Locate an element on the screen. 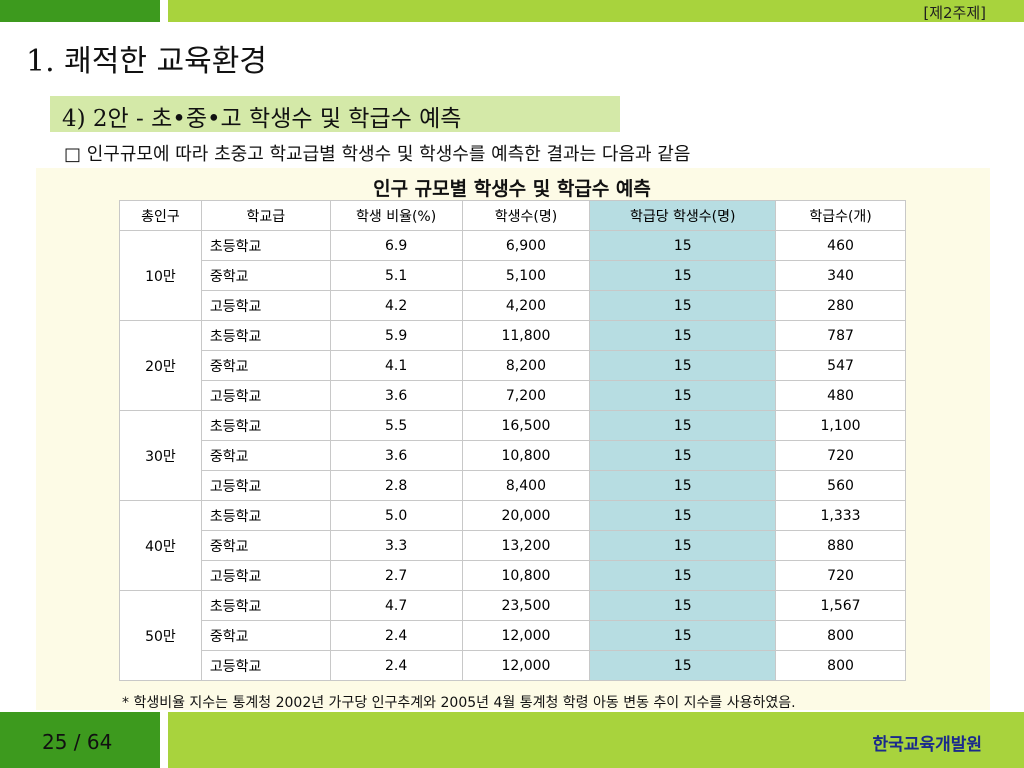  page-title: 1. 쾌적한 교육환경 is located at coordinates (146, 61).